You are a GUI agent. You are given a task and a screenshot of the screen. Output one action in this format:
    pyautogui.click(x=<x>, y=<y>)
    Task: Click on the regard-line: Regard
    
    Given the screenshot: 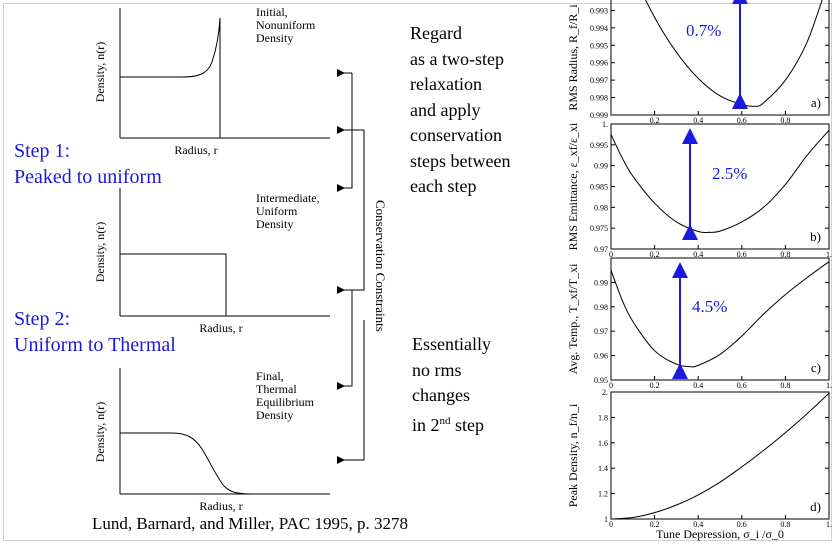 What is the action you would take?
    pyautogui.click(x=436, y=33)
    